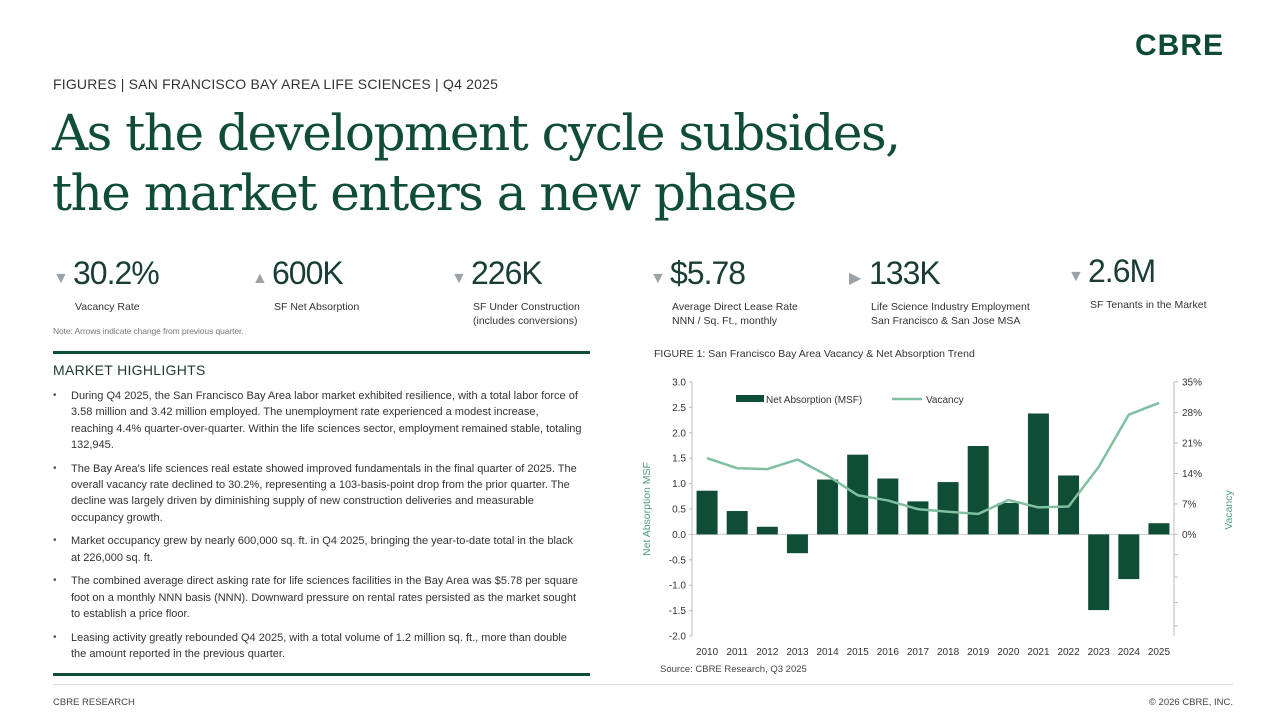 The height and width of the screenshot is (720, 1267). I want to click on stat-value: 2.6M, so click(1122, 271).